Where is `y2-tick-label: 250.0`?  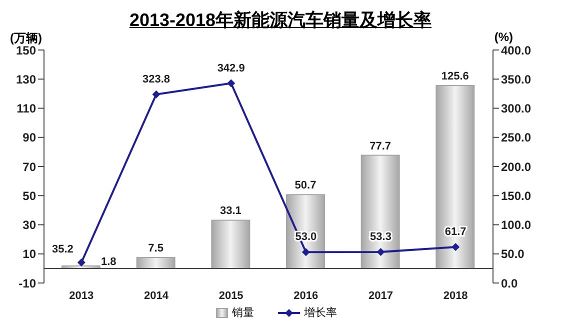
y2-tick-label: 250.0 is located at coordinates (516, 137).